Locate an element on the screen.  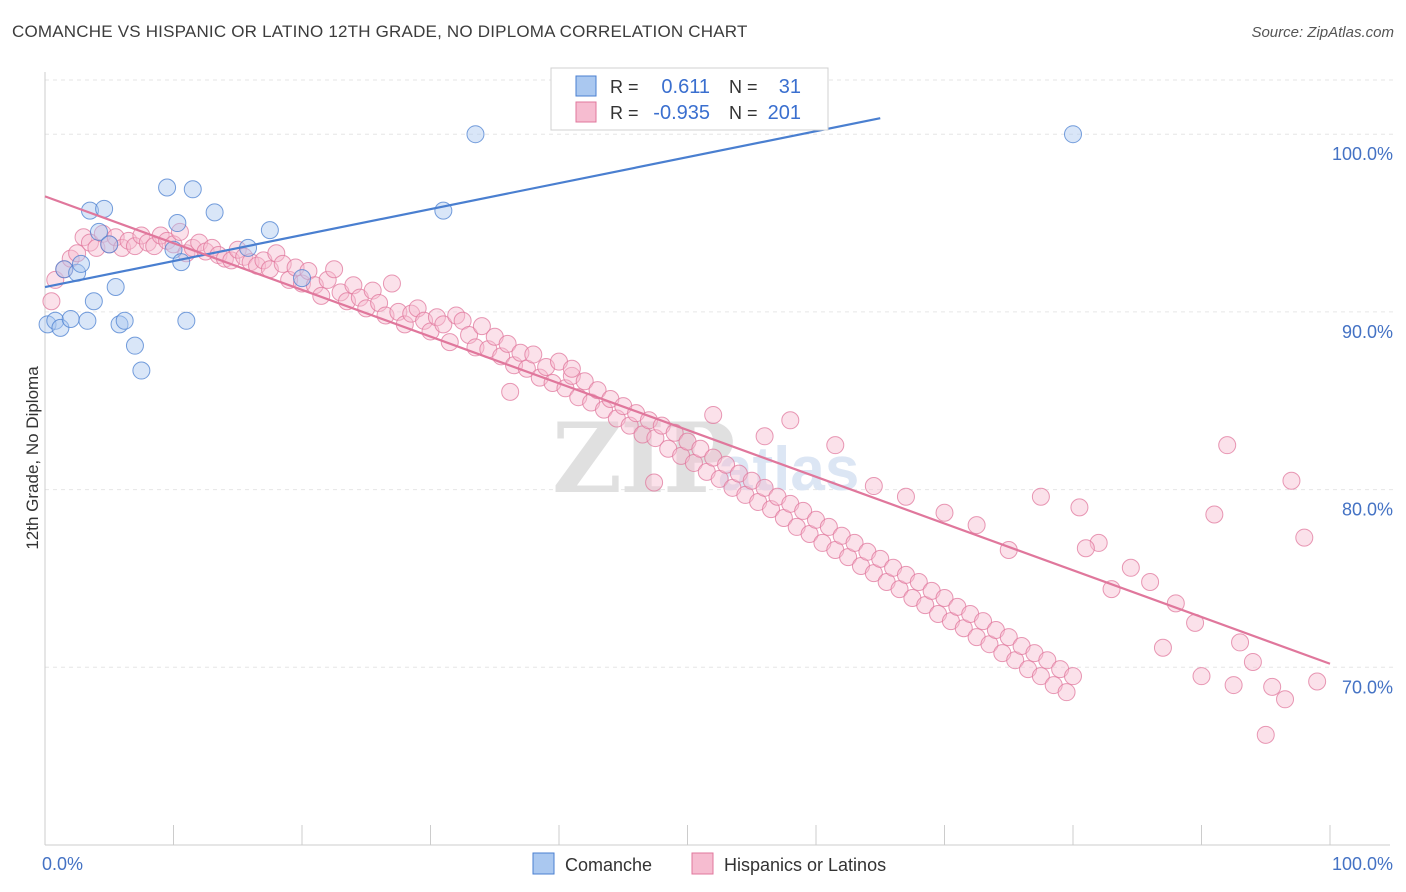
legend-n-label-comanche: N = is located at coordinates (743, 87).